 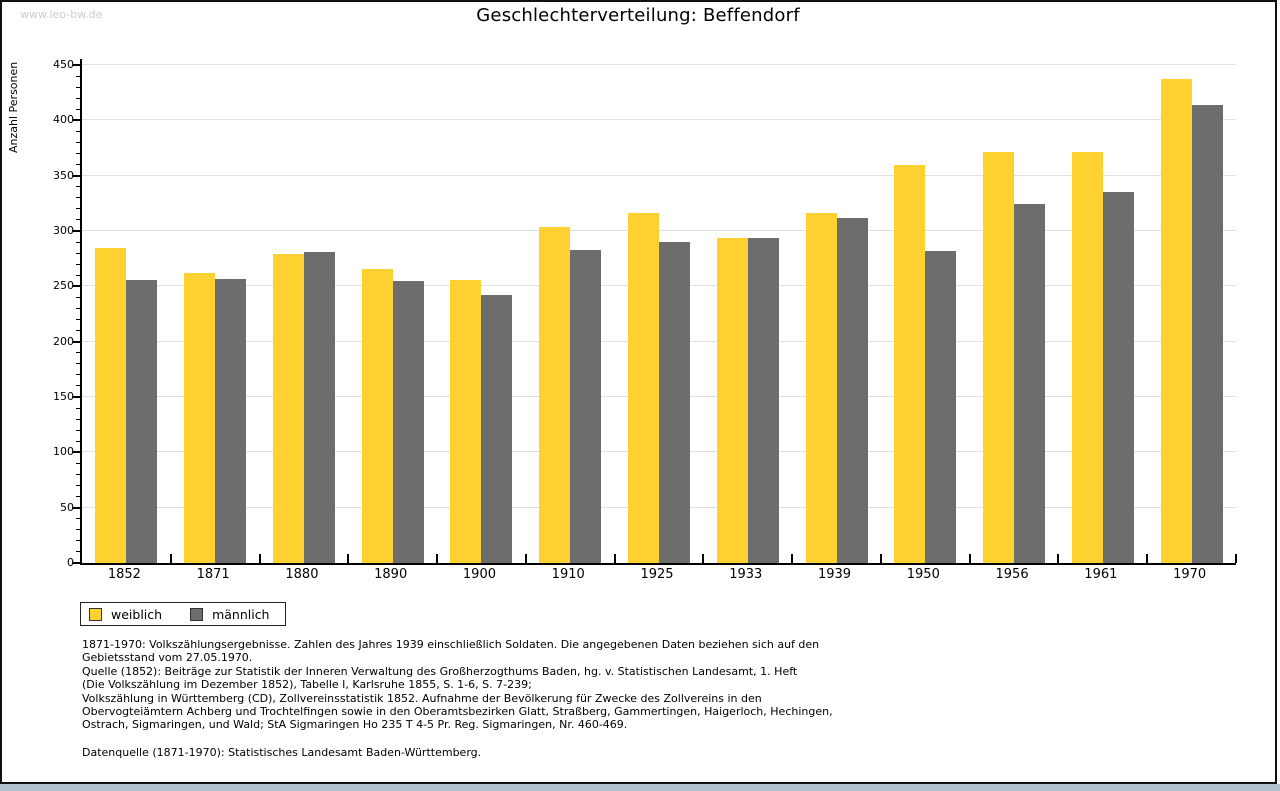 What do you see at coordinates (1087, 357) in the screenshot?
I see `bar-weiblich-1961` at bounding box center [1087, 357].